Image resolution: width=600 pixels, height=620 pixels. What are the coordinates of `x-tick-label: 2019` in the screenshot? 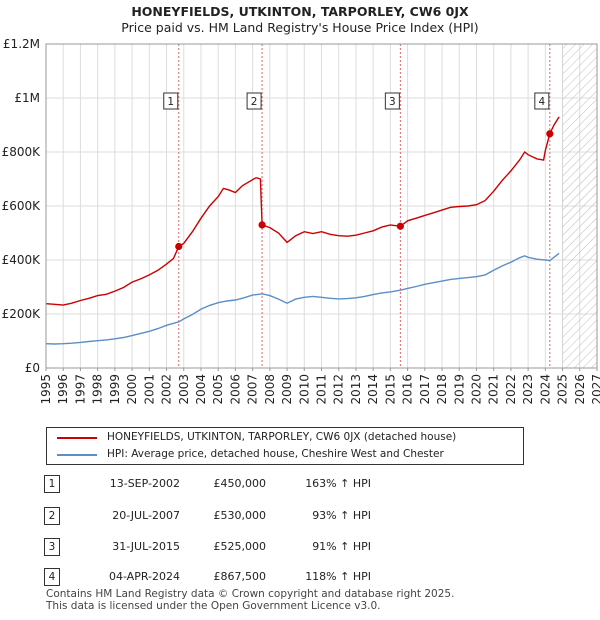 It's located at (459, 389).